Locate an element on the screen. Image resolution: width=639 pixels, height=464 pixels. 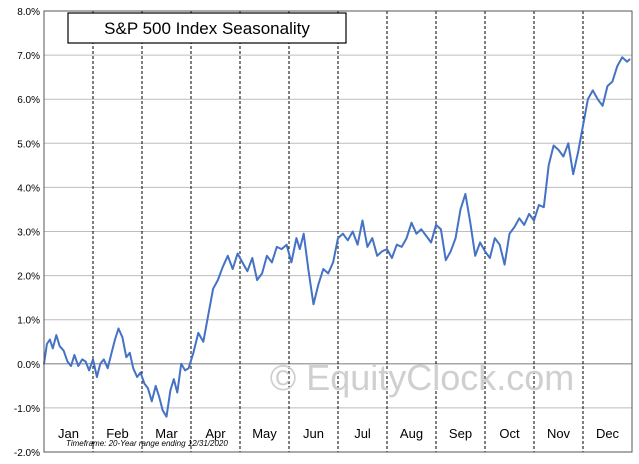
month-label: Sep is located at coordinates (460, 433).